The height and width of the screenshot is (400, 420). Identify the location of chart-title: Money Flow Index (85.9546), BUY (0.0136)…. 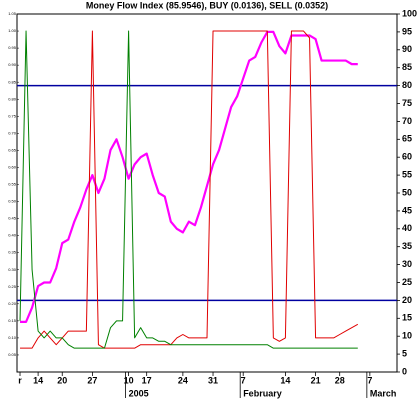
(207, 5).